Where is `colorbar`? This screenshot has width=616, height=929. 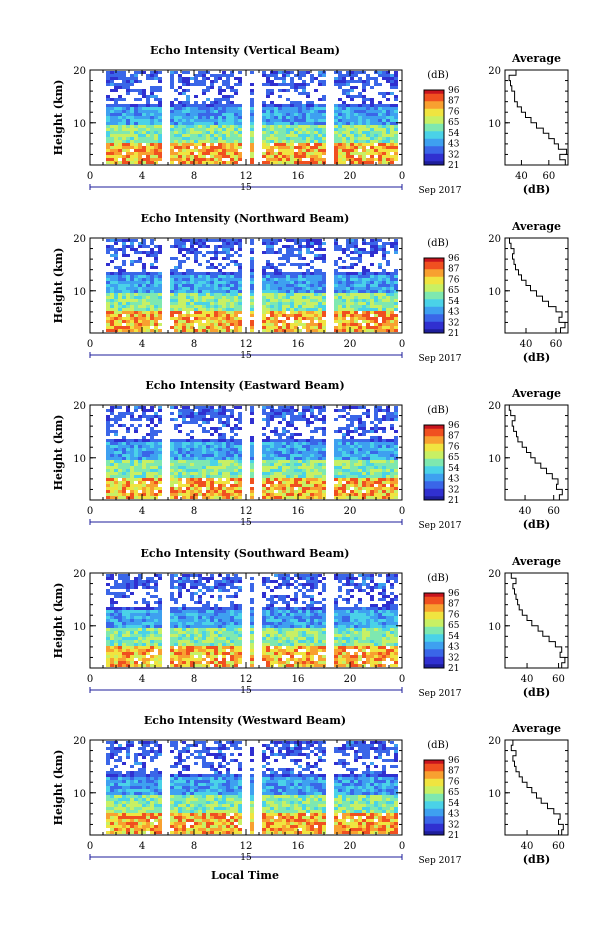 colorbar is located at coordinates (434, 296).